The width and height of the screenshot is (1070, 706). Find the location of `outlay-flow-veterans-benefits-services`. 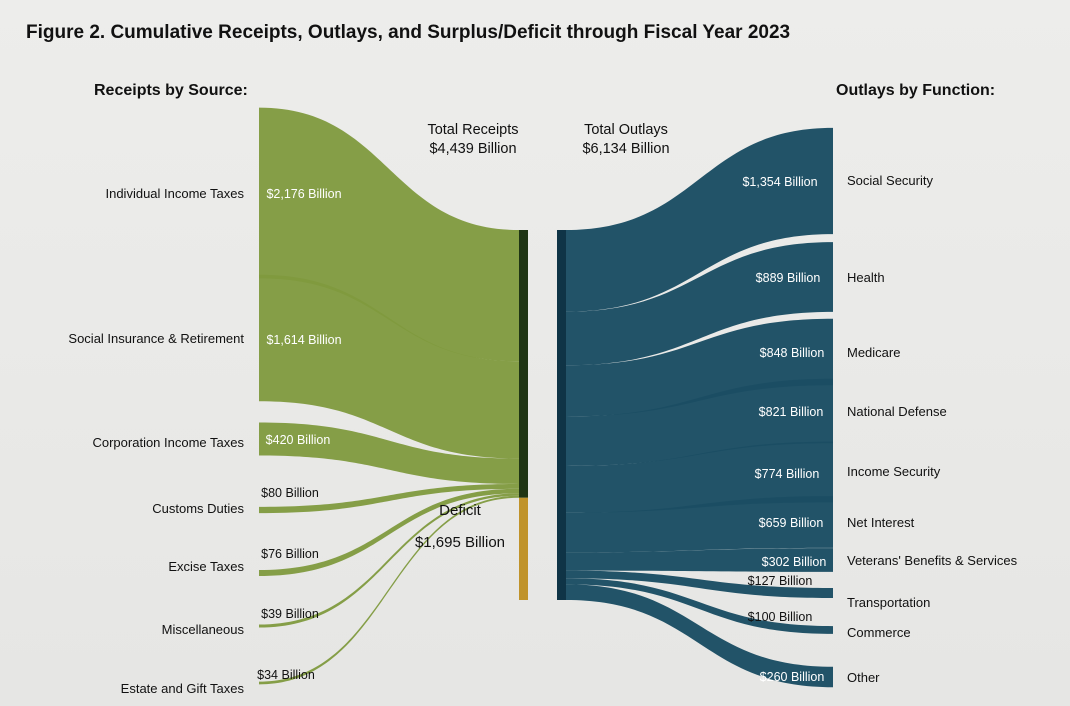

outlay-flow-veterans-benefits-services is located at coordinates (699, 560).